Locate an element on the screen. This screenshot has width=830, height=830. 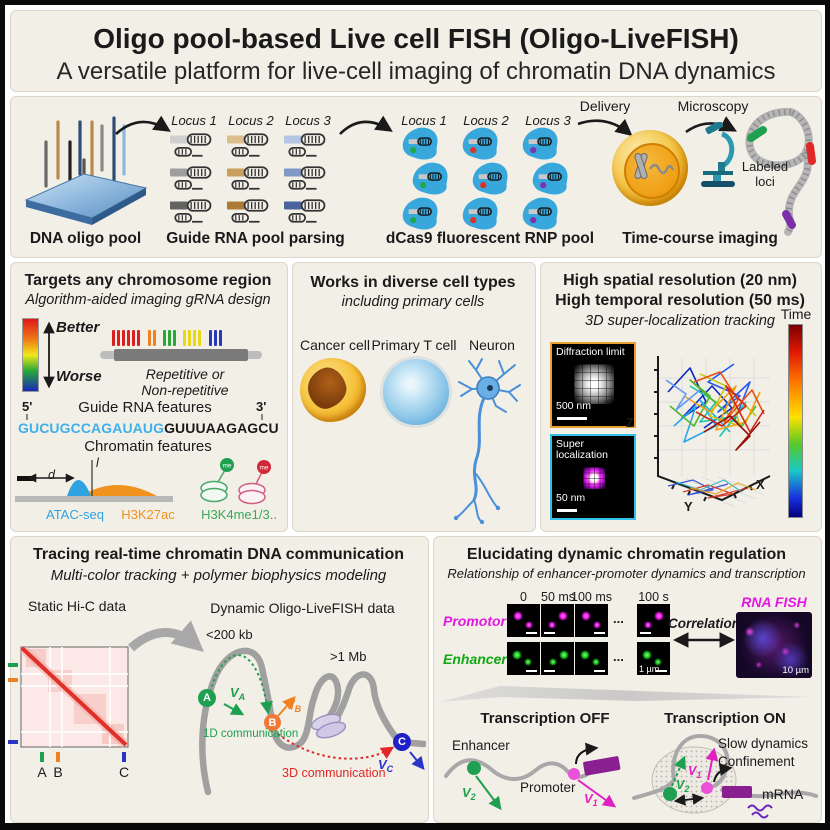
z-axis-label: Z is located at coordinates (630, 422).